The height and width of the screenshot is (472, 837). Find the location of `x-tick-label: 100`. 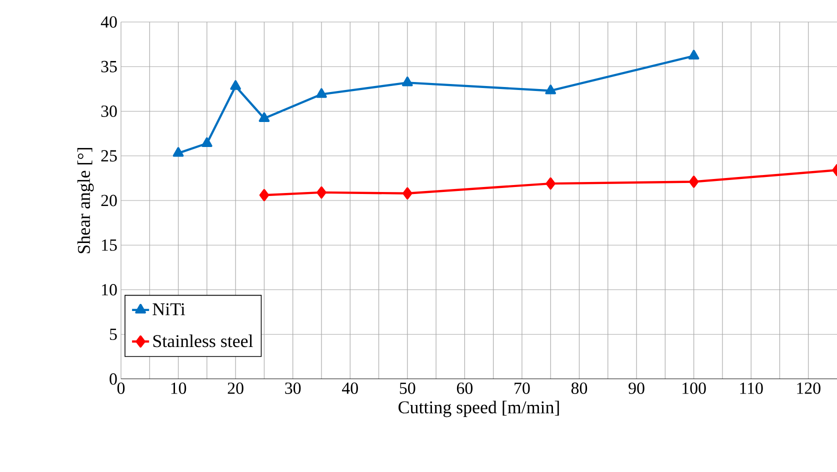

x-tick-label: 100 is located at coordinates (694, 388).